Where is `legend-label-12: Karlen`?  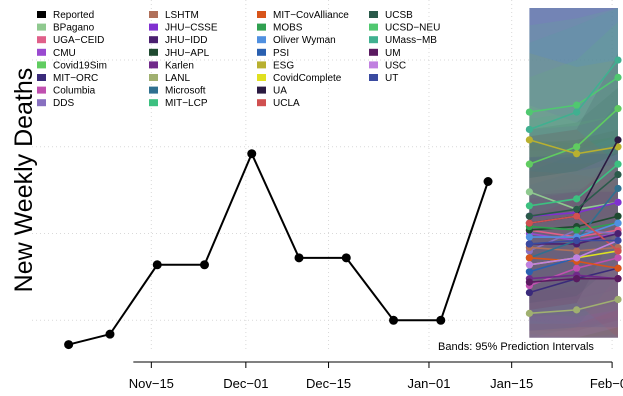 legend-label-12: Karlen is located at coordinates (179, 65).